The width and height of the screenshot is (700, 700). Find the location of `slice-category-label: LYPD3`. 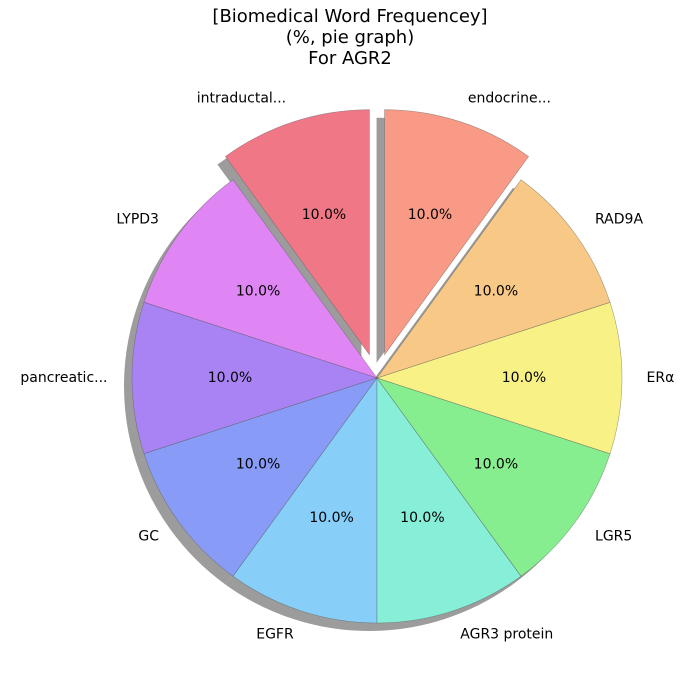

slice-category-label: LYPD3 is located at coordinates (137, 220).